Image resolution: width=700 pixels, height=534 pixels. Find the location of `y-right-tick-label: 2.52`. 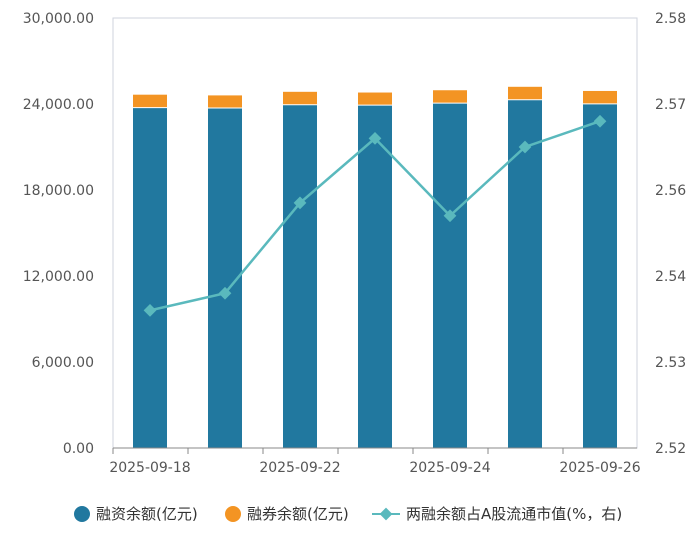

y-right-tick-label: 2.52 is located at coordinates (670, 449).